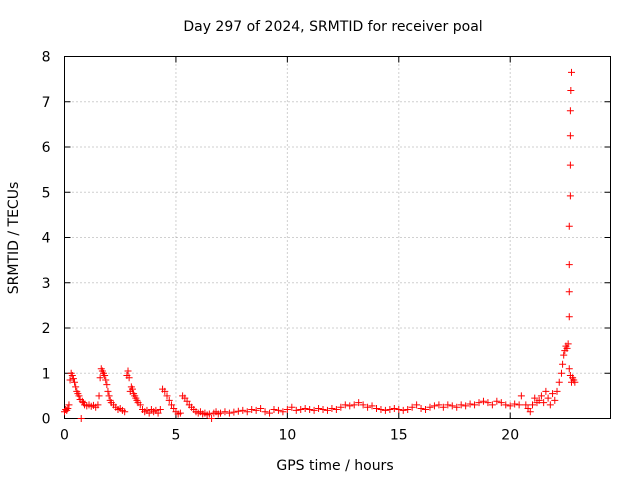 Image resolution: width=640 pixels, height=480 pixels. I want to click on x-tick-label: 0, so click(64, 436).